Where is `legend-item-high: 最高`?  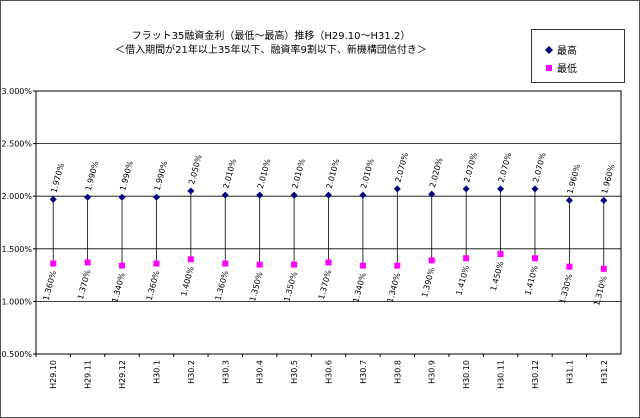
legend-item-high: 最高 is located at coordinates (560, 49).